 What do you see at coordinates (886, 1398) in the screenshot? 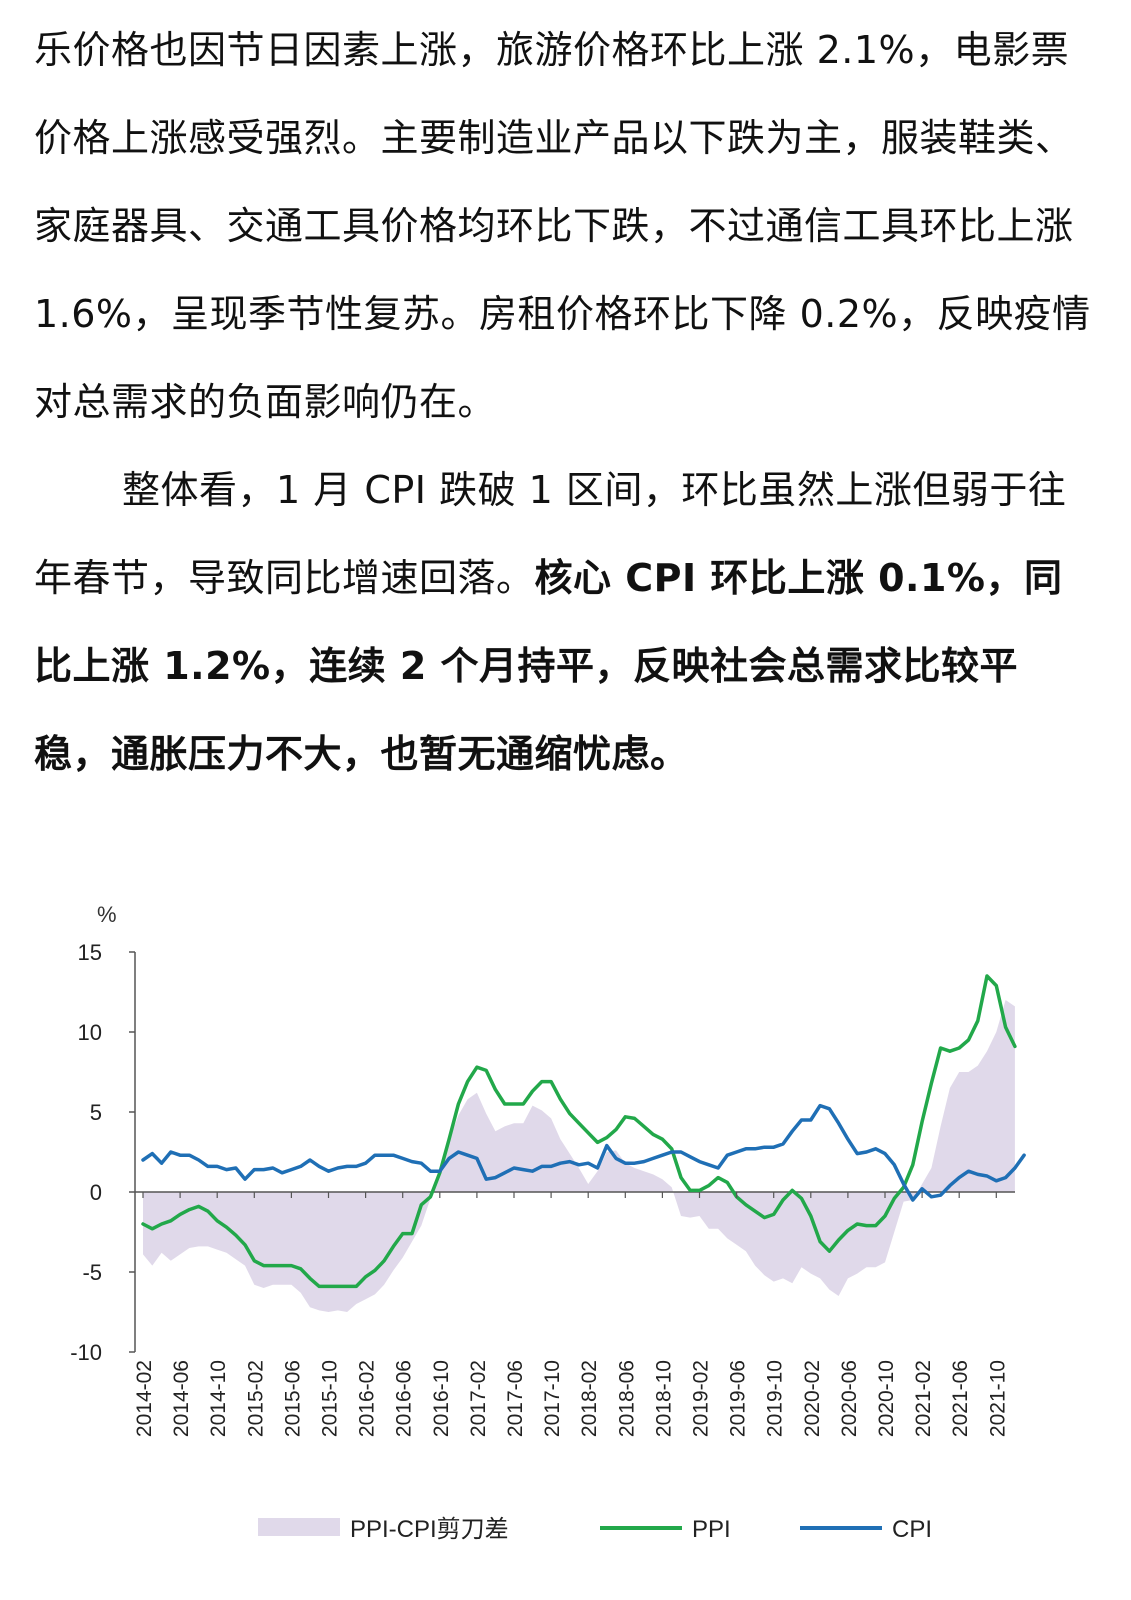
I see `x-tick-label: 2020-10` at bounding box center [886, 1398].